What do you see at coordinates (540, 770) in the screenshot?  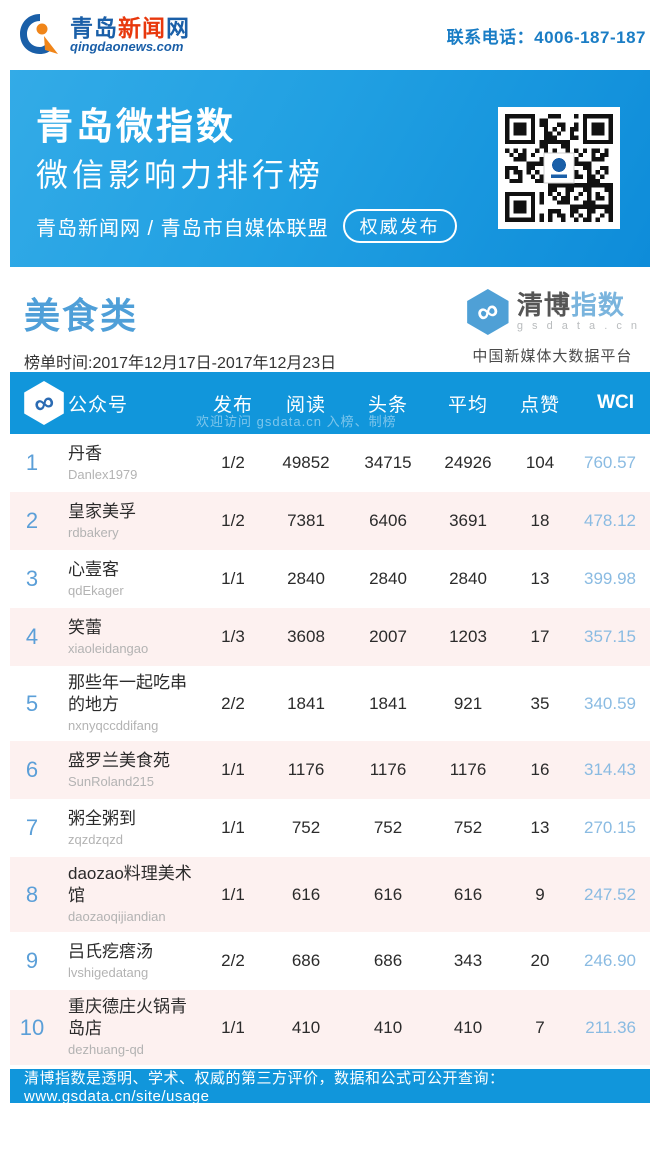 I see `likes-count: 16` at bounding box center [540, 770].